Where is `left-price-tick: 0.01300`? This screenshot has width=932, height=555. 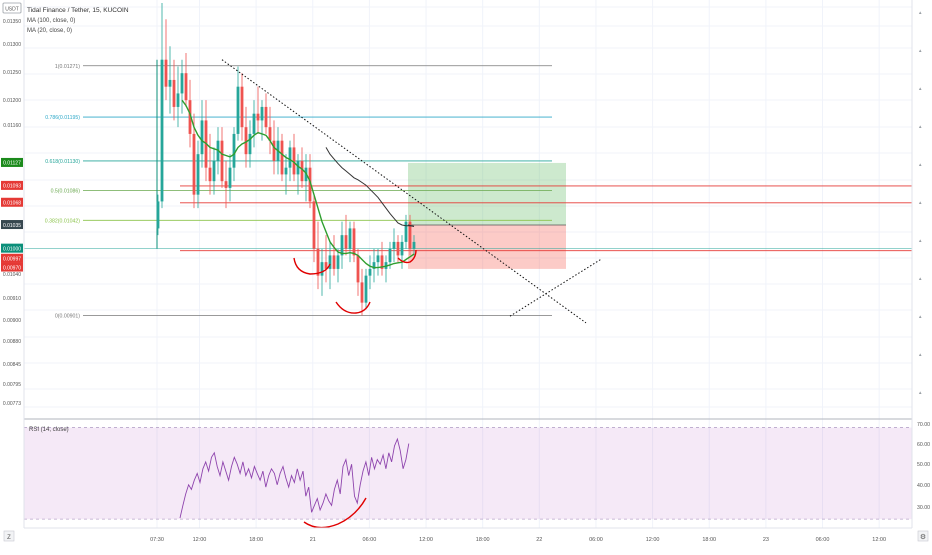
left-price-tick: 0.01300 is located at coordinates (12, 45).